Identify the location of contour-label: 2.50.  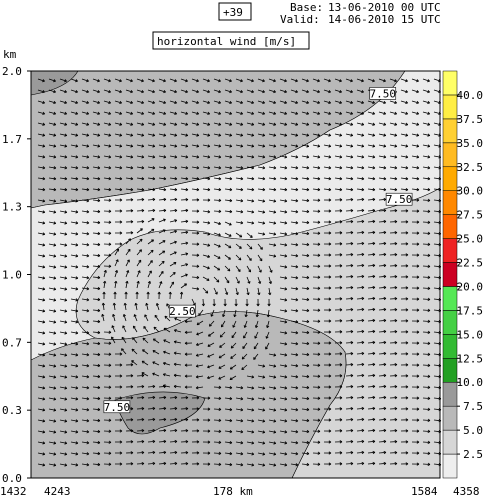
(182, 311).